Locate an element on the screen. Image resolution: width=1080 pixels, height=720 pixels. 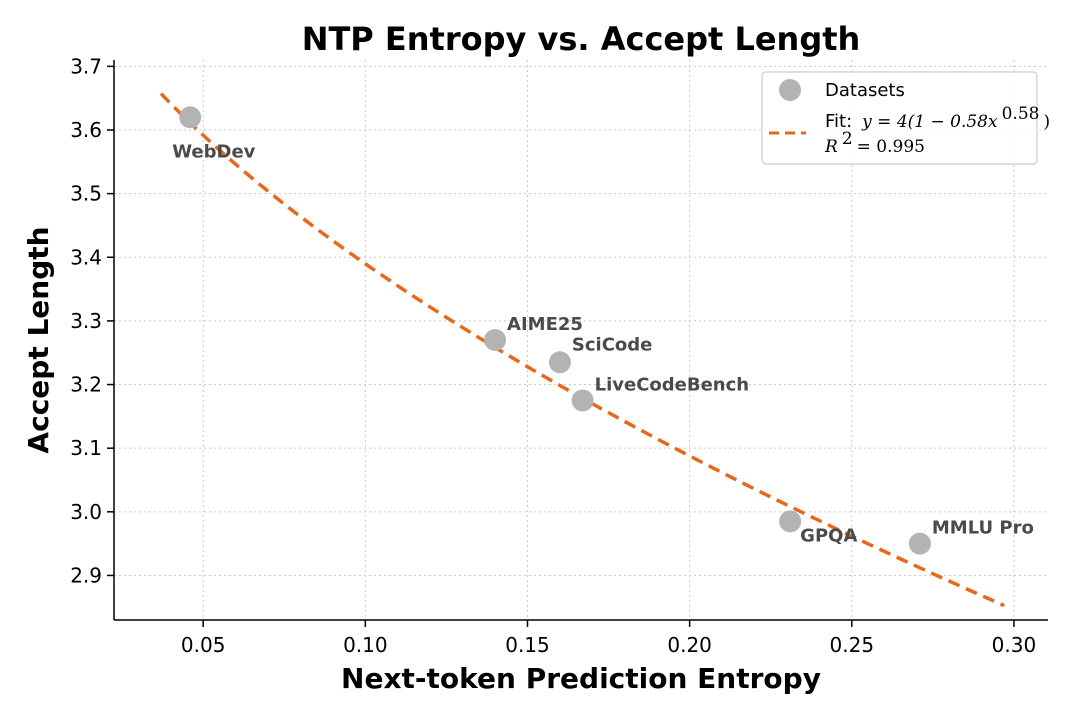
y-tick-label: 3.1 is located at coordinates (86, 448).